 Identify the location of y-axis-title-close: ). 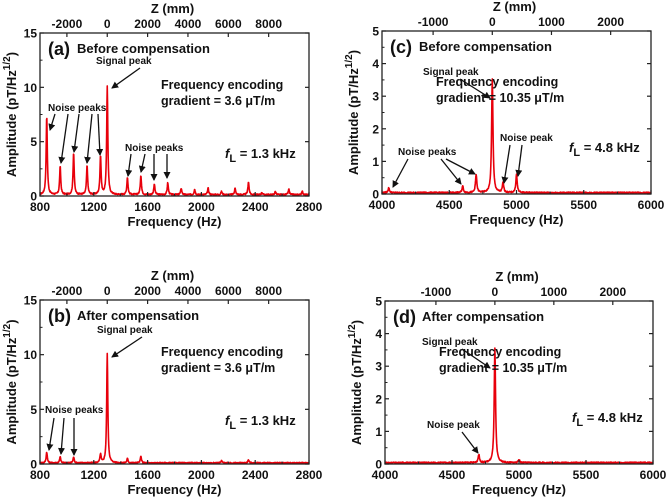
(11, 54).